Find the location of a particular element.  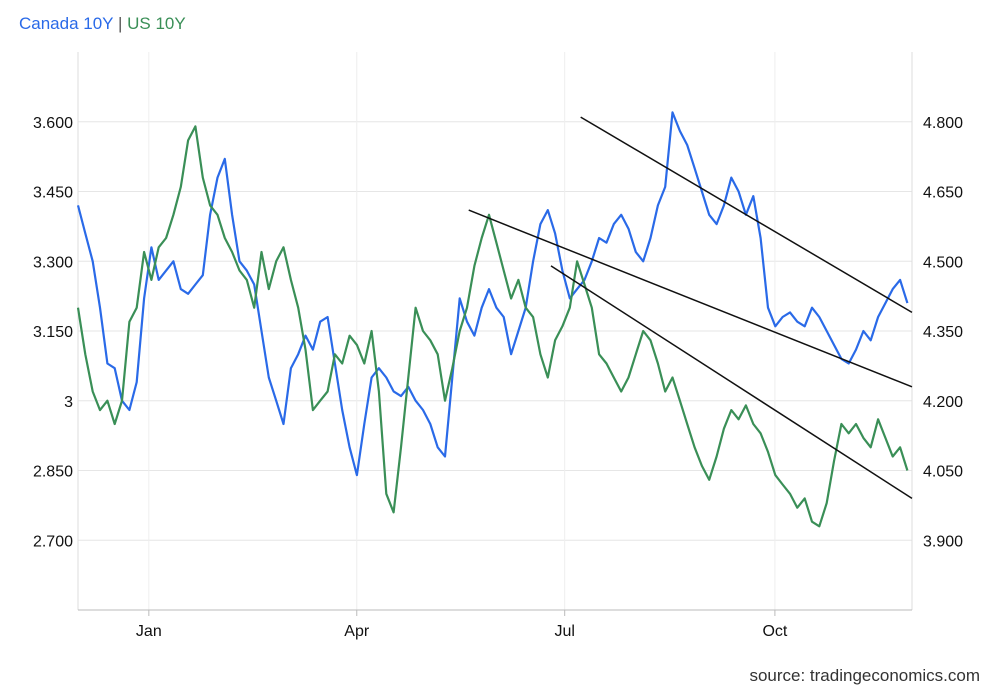

x-axis-tick-label: Oct is located at coordinates (774, 631).